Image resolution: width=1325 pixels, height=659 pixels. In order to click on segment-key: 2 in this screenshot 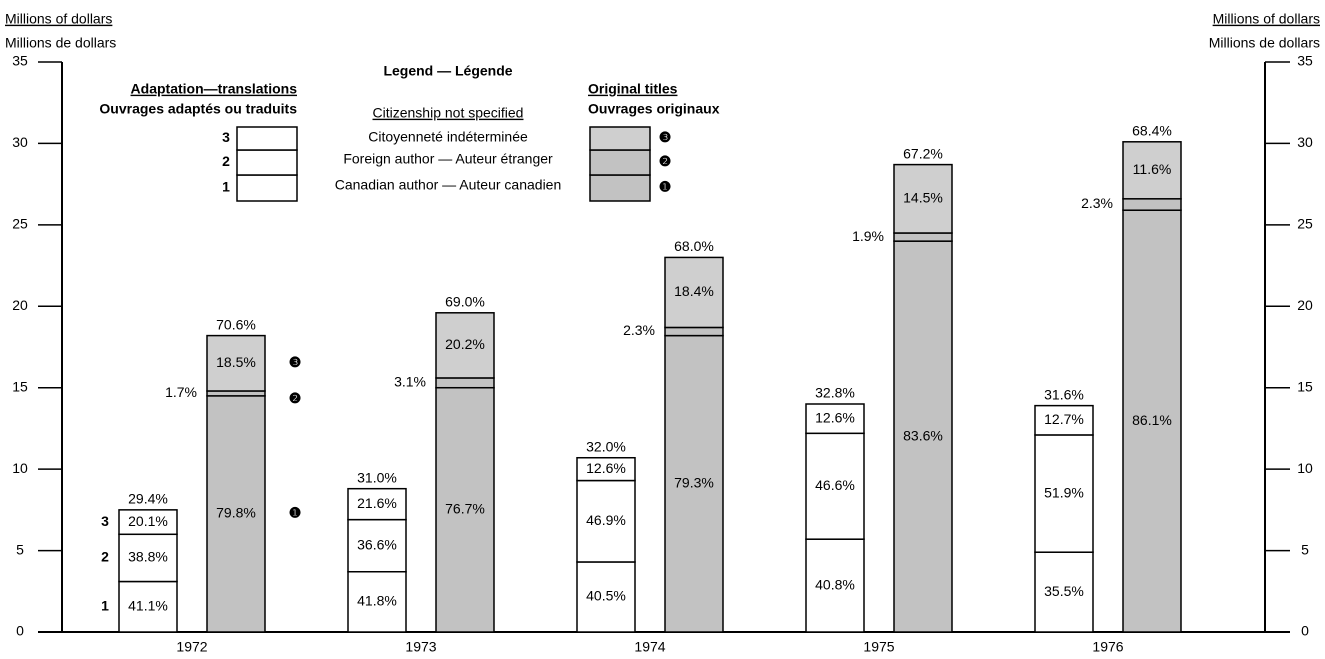, I will do `click(105, 557)`.